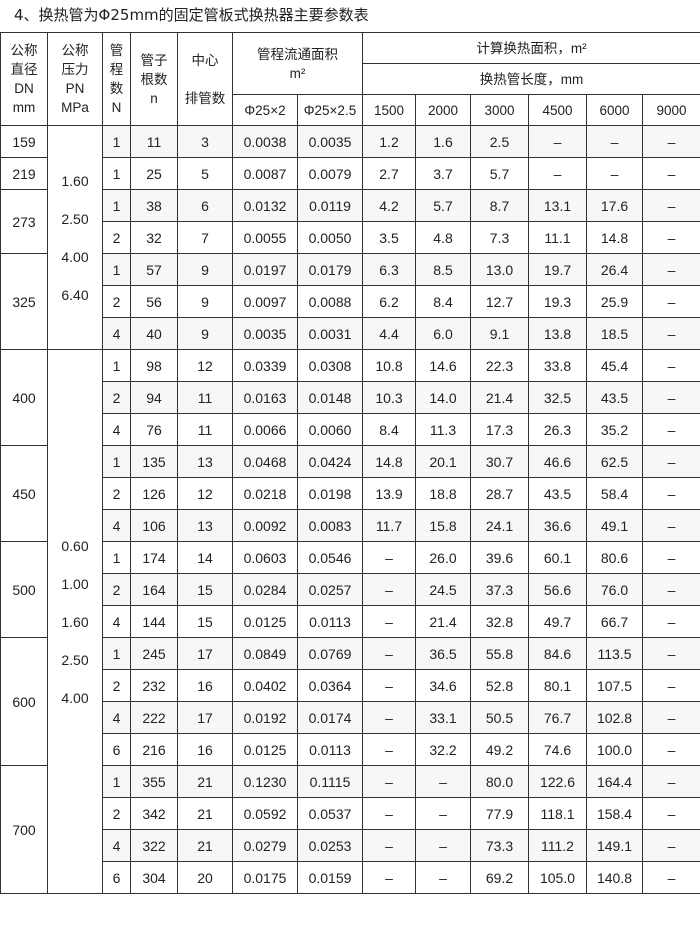 The width and height of the screenshot is (700, 934). I want to click on value-cell: 9.1, so click(499, 333).